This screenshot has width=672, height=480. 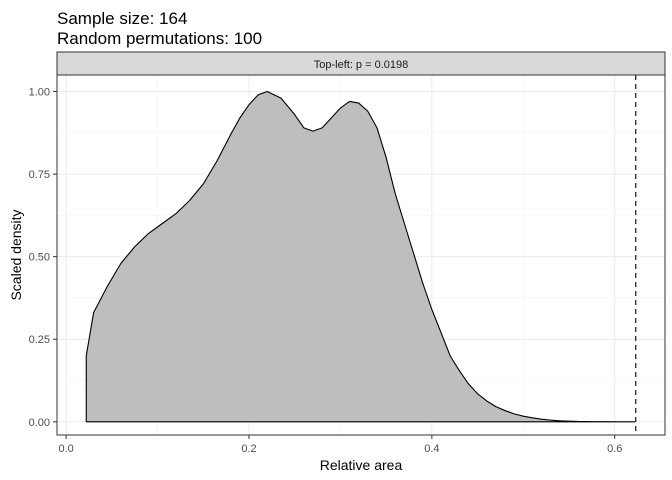 What do you see at coordinates (39, 340) in the screenshot?
I see `y-tick-label: 0.25` at bounding box center [39, 340].